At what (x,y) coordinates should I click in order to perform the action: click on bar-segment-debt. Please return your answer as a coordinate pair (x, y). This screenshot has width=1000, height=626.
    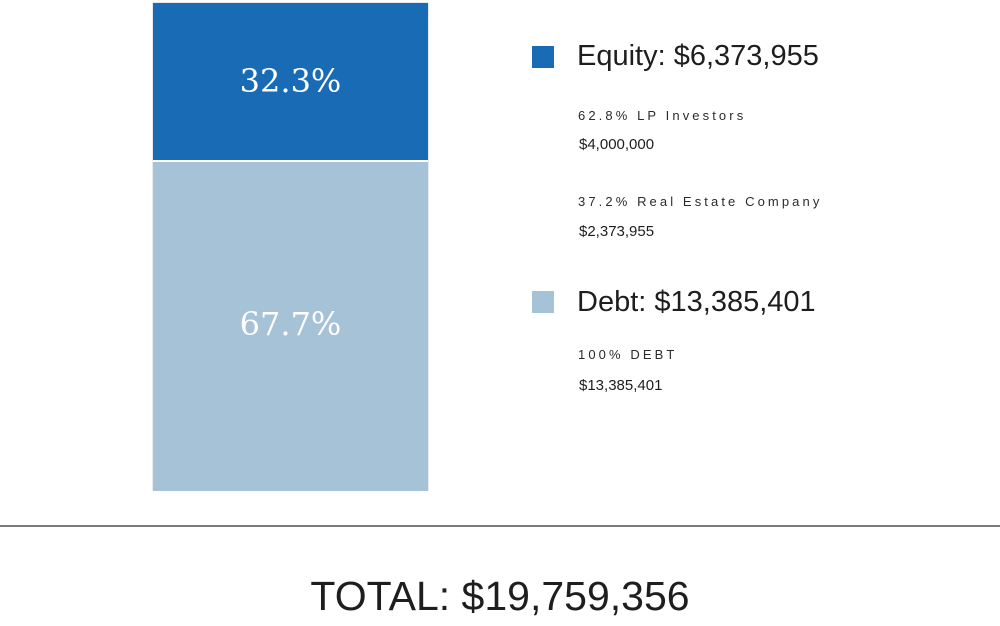
    Looking at the image, I should click on (290, 325).